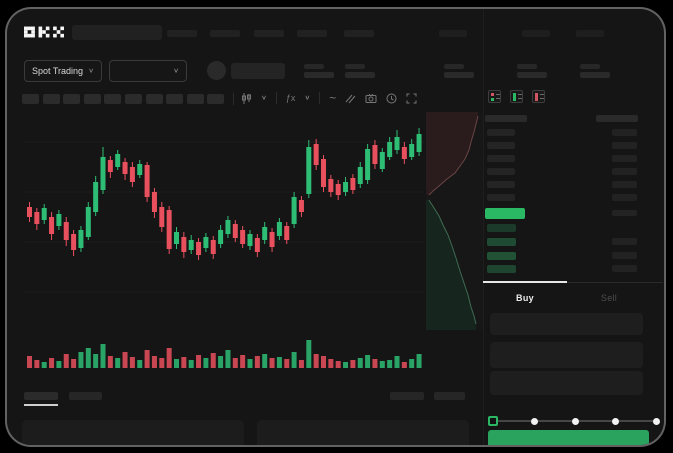 This screenshot has width=673, height=453. Describe the element at coordinates (363, 432) in the screenshot. I see `order-history-panel` at that location.